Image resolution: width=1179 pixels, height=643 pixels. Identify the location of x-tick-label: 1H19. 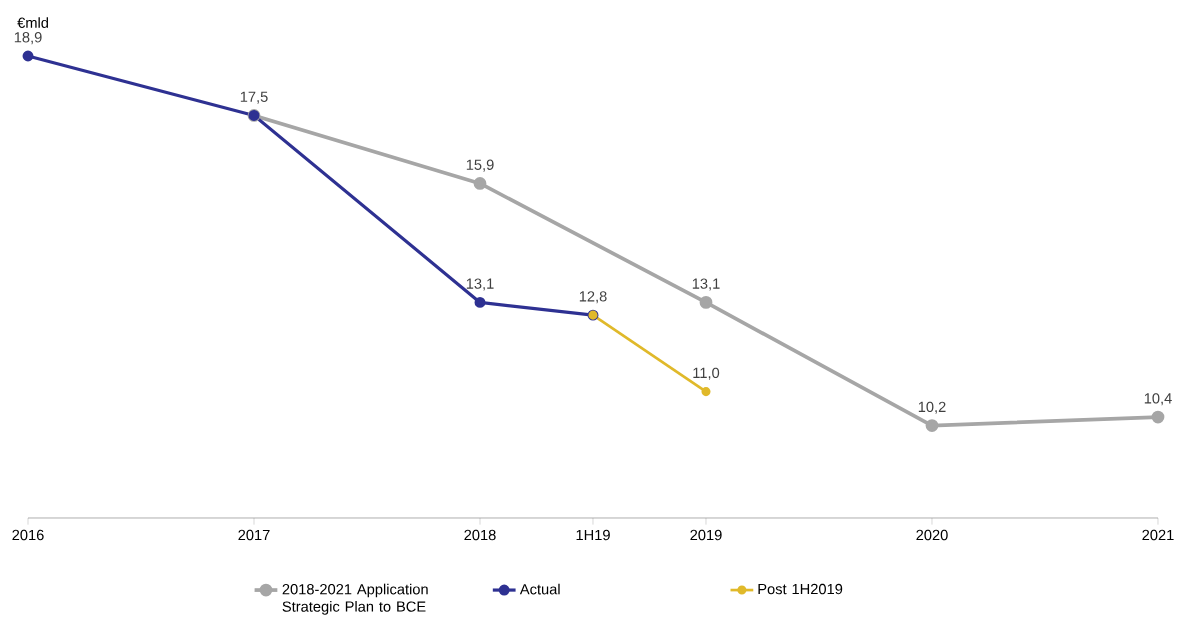
(593, 535).